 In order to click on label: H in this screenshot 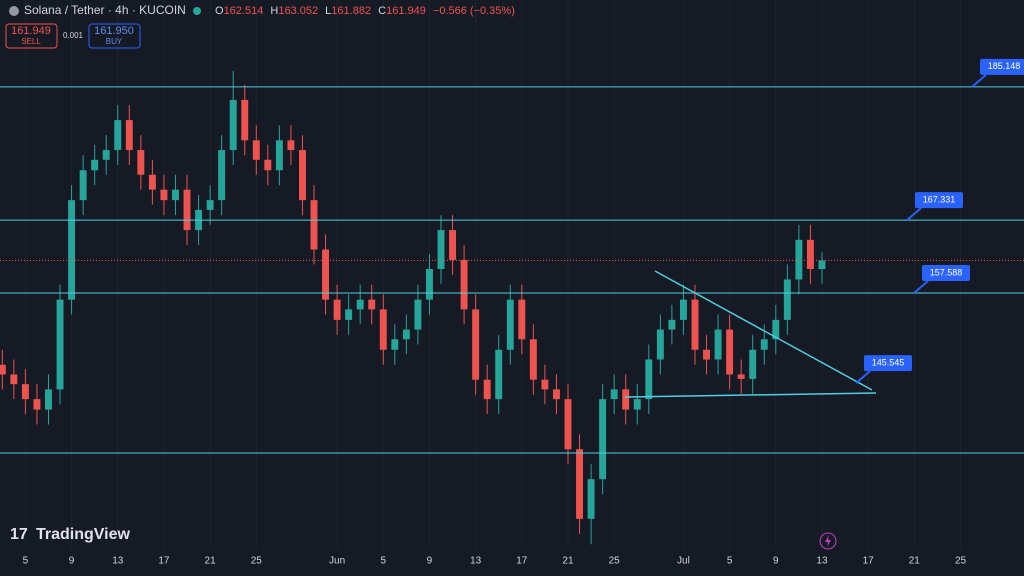, I will do `click(274, 11)`.